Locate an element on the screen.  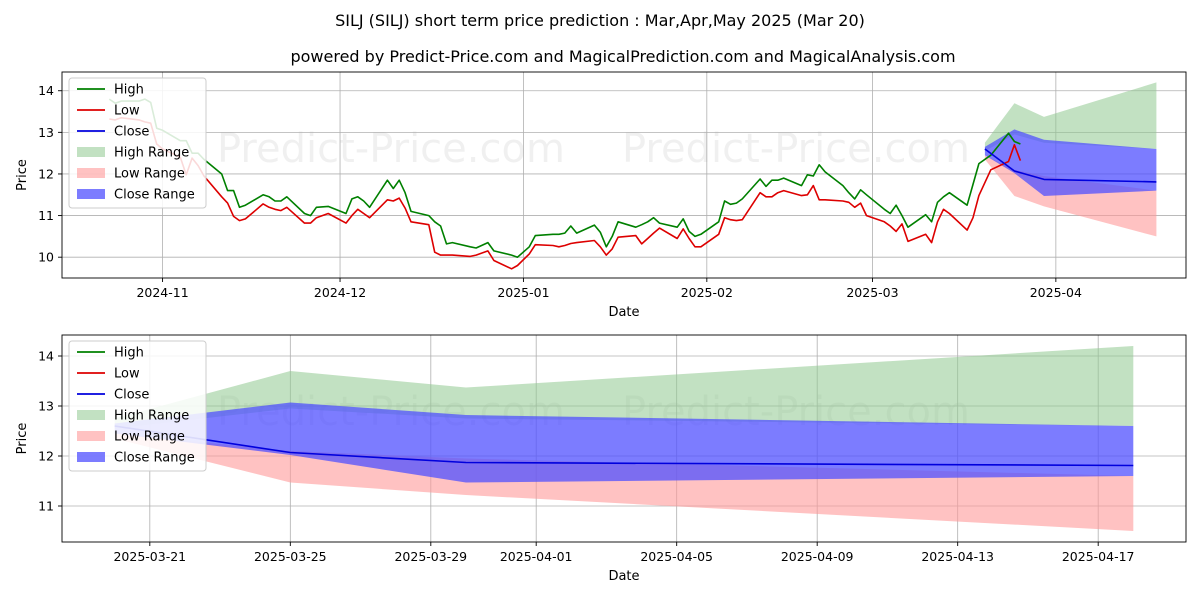
x-tick-label: 2024-12 is located at coordinates (340, 292).